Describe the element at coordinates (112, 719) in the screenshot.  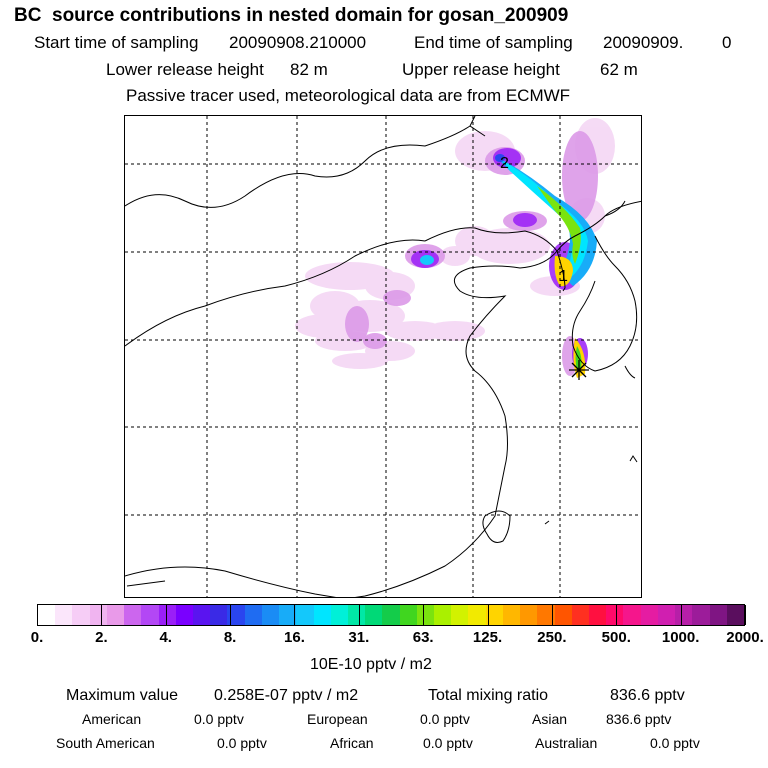
I see `region-american-label: American` at that location.